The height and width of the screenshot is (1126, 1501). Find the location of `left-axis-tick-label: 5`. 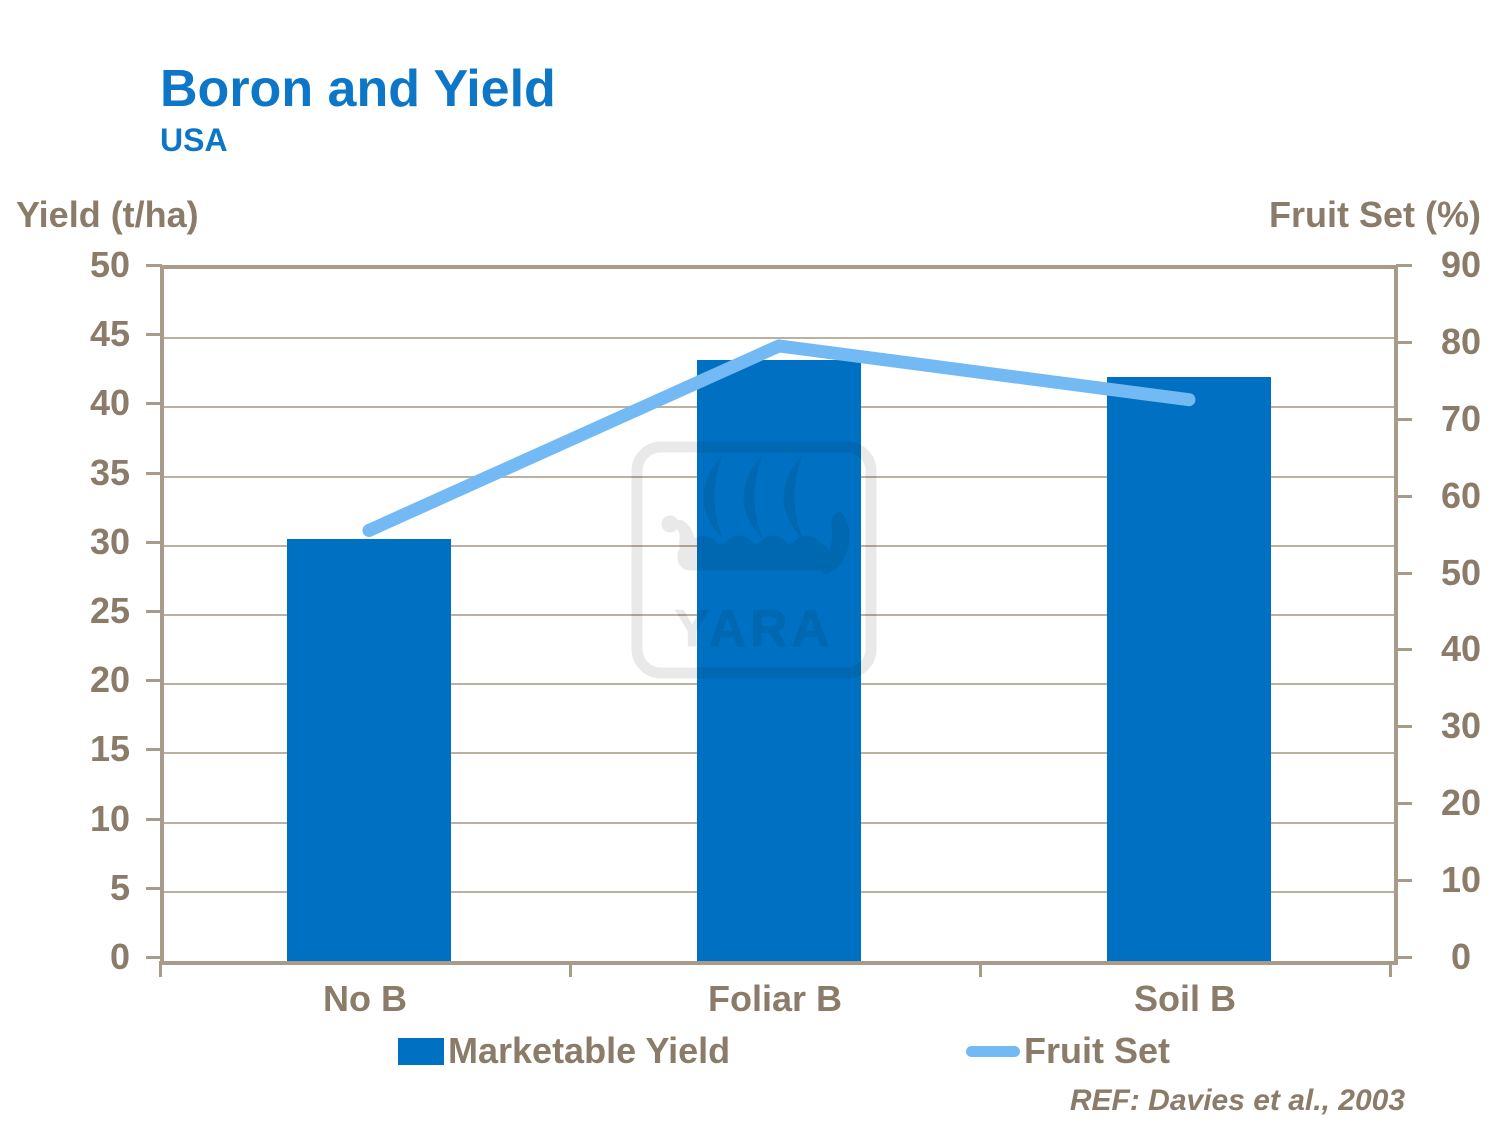

left-axis-tick-label: 5 is located at coordinates (119, 887).